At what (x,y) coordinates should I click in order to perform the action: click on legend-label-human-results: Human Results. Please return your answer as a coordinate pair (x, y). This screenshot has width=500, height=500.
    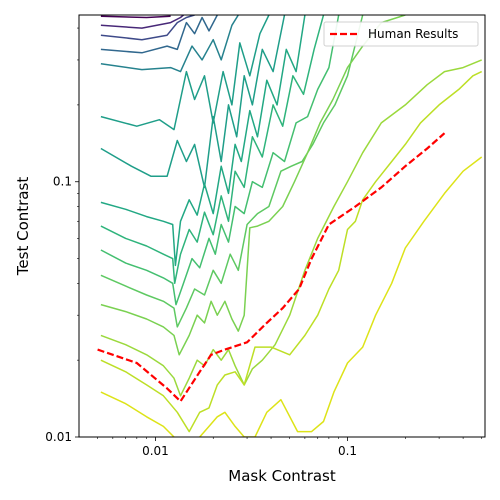
    Looking at the image, I should click on (413, 34).